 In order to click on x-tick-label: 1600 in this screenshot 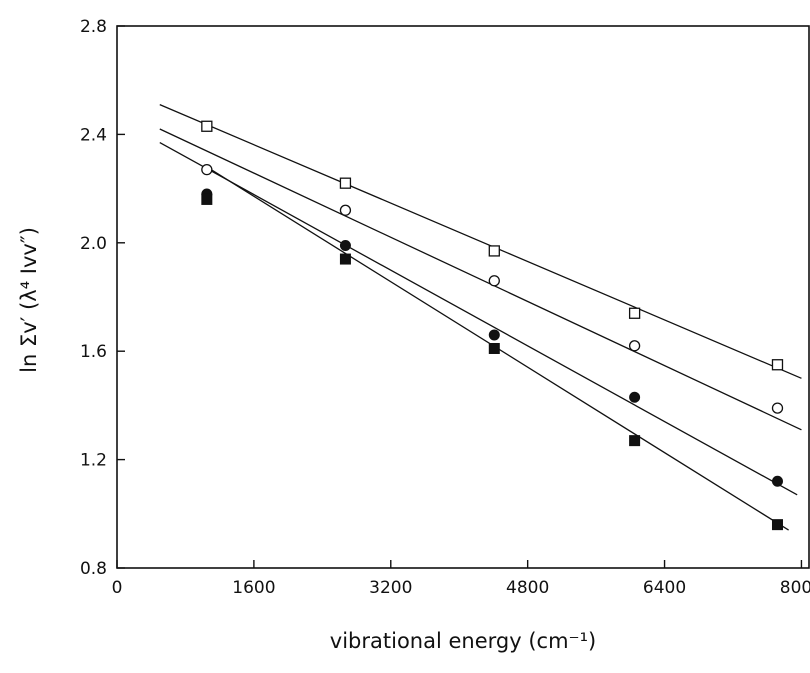, I will do `click(253, 588)`.